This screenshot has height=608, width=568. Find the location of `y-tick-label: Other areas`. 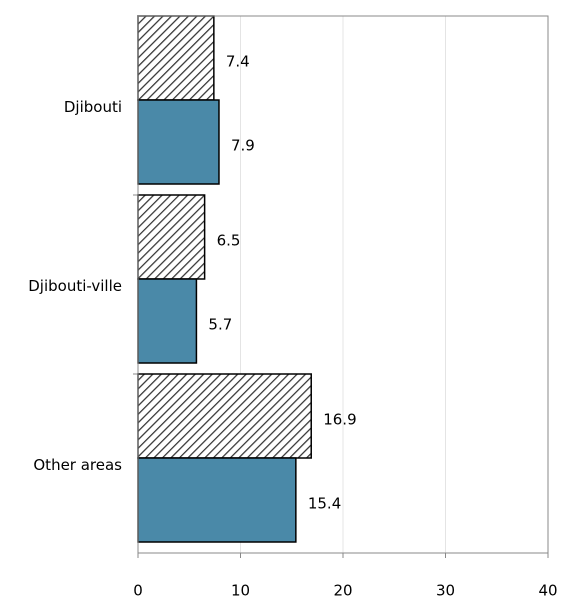

y-tick-label: Other areas is located at coordinates (77, 465).